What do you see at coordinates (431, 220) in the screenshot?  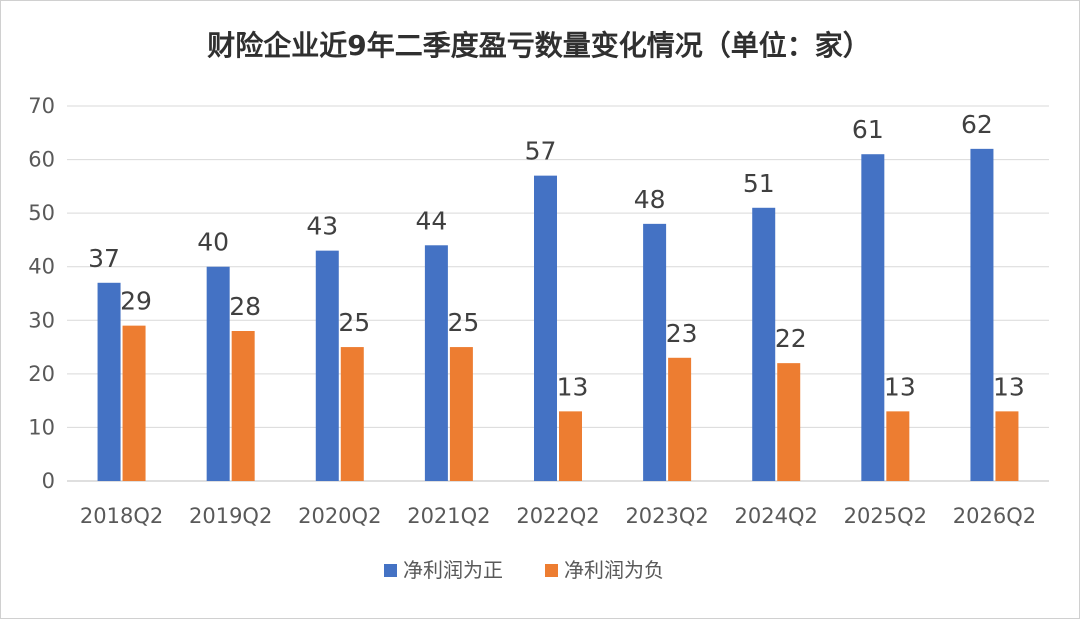 I see `data-label: 44` at bounding box center [431, 220].